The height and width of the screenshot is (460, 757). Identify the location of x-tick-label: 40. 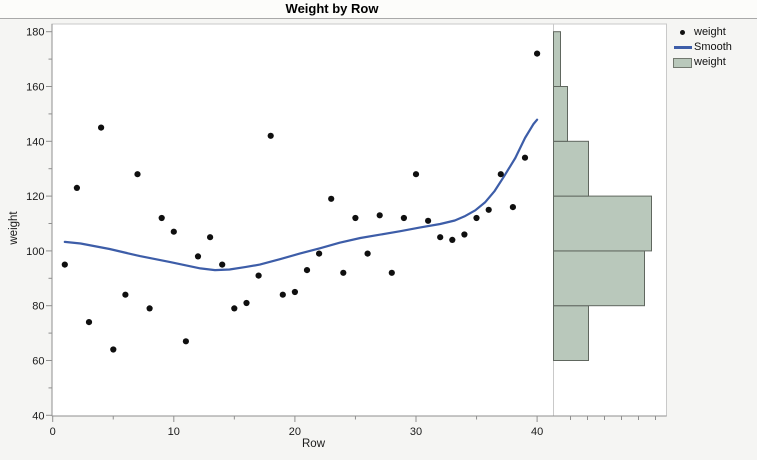
(537, 432).